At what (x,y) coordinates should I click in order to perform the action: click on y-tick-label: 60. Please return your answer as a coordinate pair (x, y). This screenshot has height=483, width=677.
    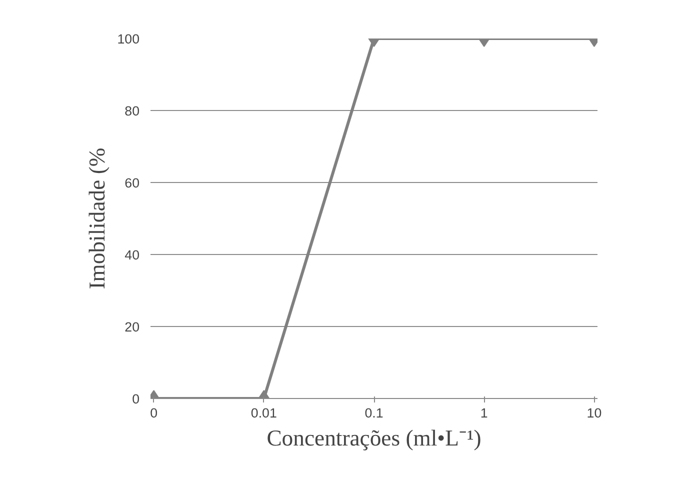
    Looking at the image, I should click on (132, 183).